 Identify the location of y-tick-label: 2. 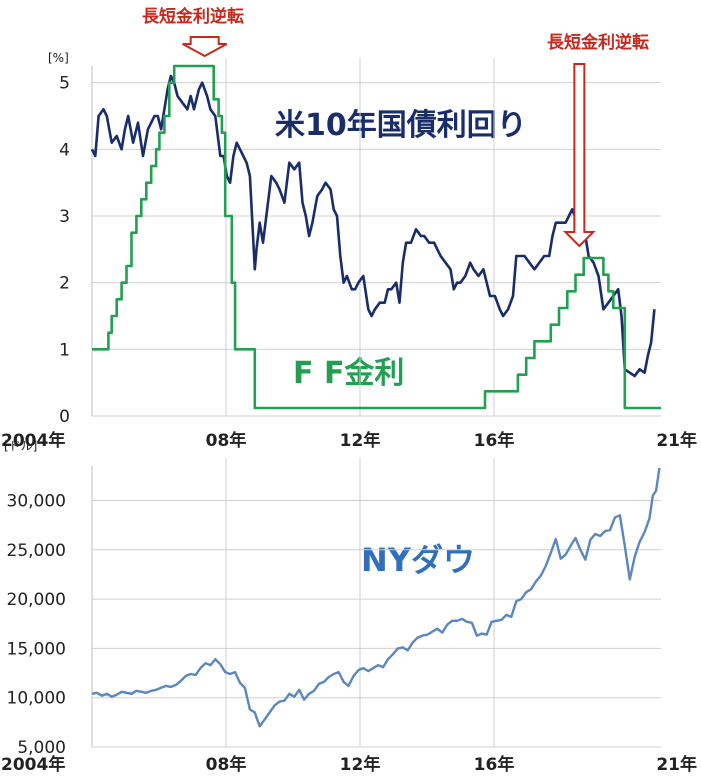
(64, 284).